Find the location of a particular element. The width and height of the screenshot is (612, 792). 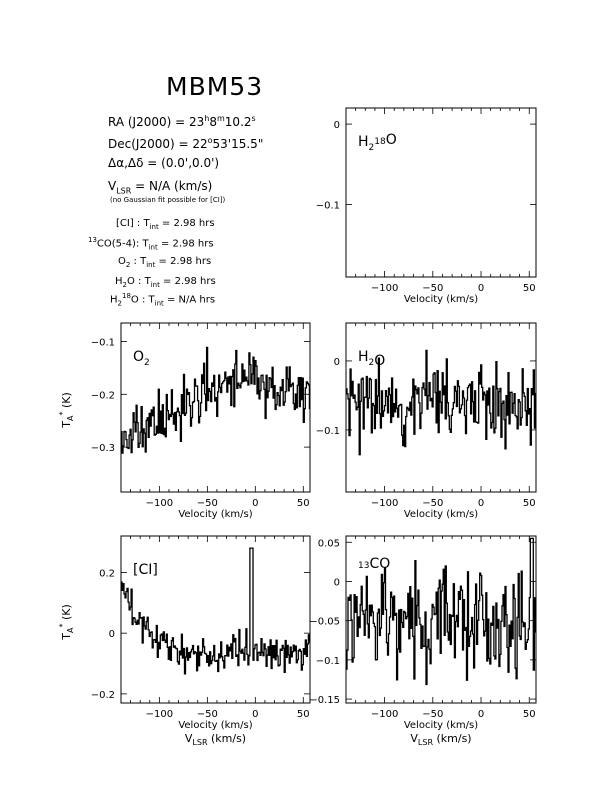

o2-xlabel: Velocity (km/s) is located at coordinates (215, 514).